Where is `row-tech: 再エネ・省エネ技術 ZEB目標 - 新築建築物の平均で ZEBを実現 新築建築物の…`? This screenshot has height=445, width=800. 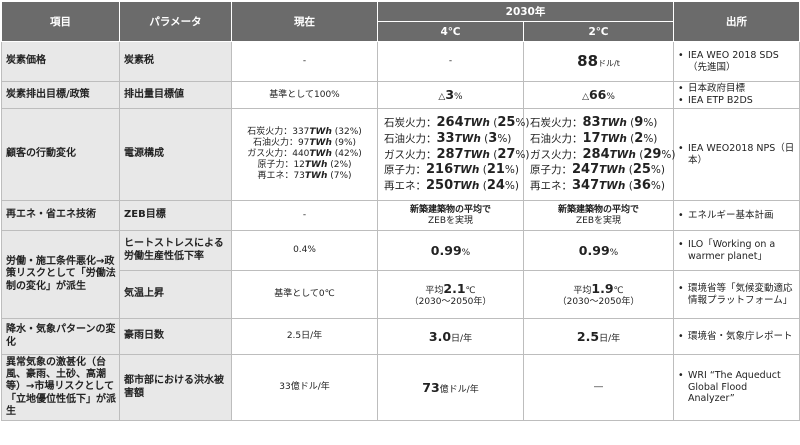
row-tech: 再エネ・省エネ技術 ZEB目標 - 新築建築物の平均で ZEBを実現 新築建築物の… is located at coordinates (400, 215).